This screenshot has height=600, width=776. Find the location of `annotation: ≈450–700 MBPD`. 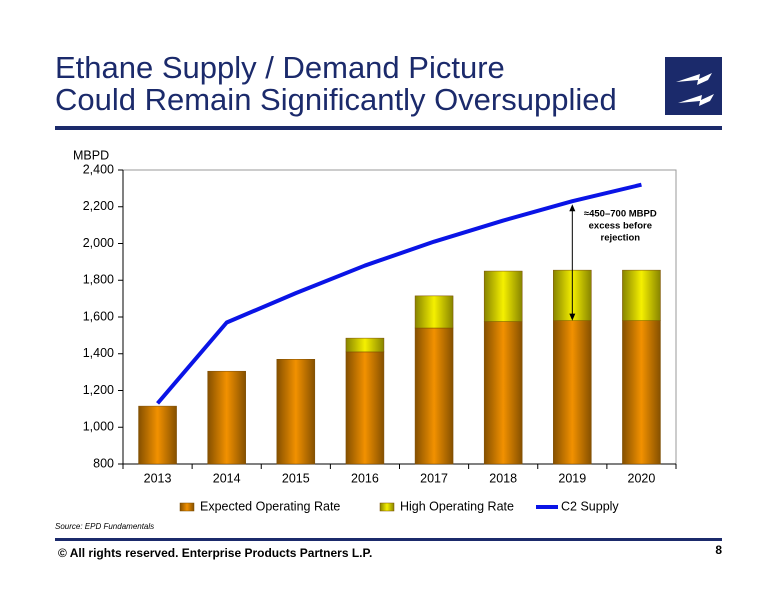

annotation: ≈450–700 MBPD is located at coordinates (620, 214).